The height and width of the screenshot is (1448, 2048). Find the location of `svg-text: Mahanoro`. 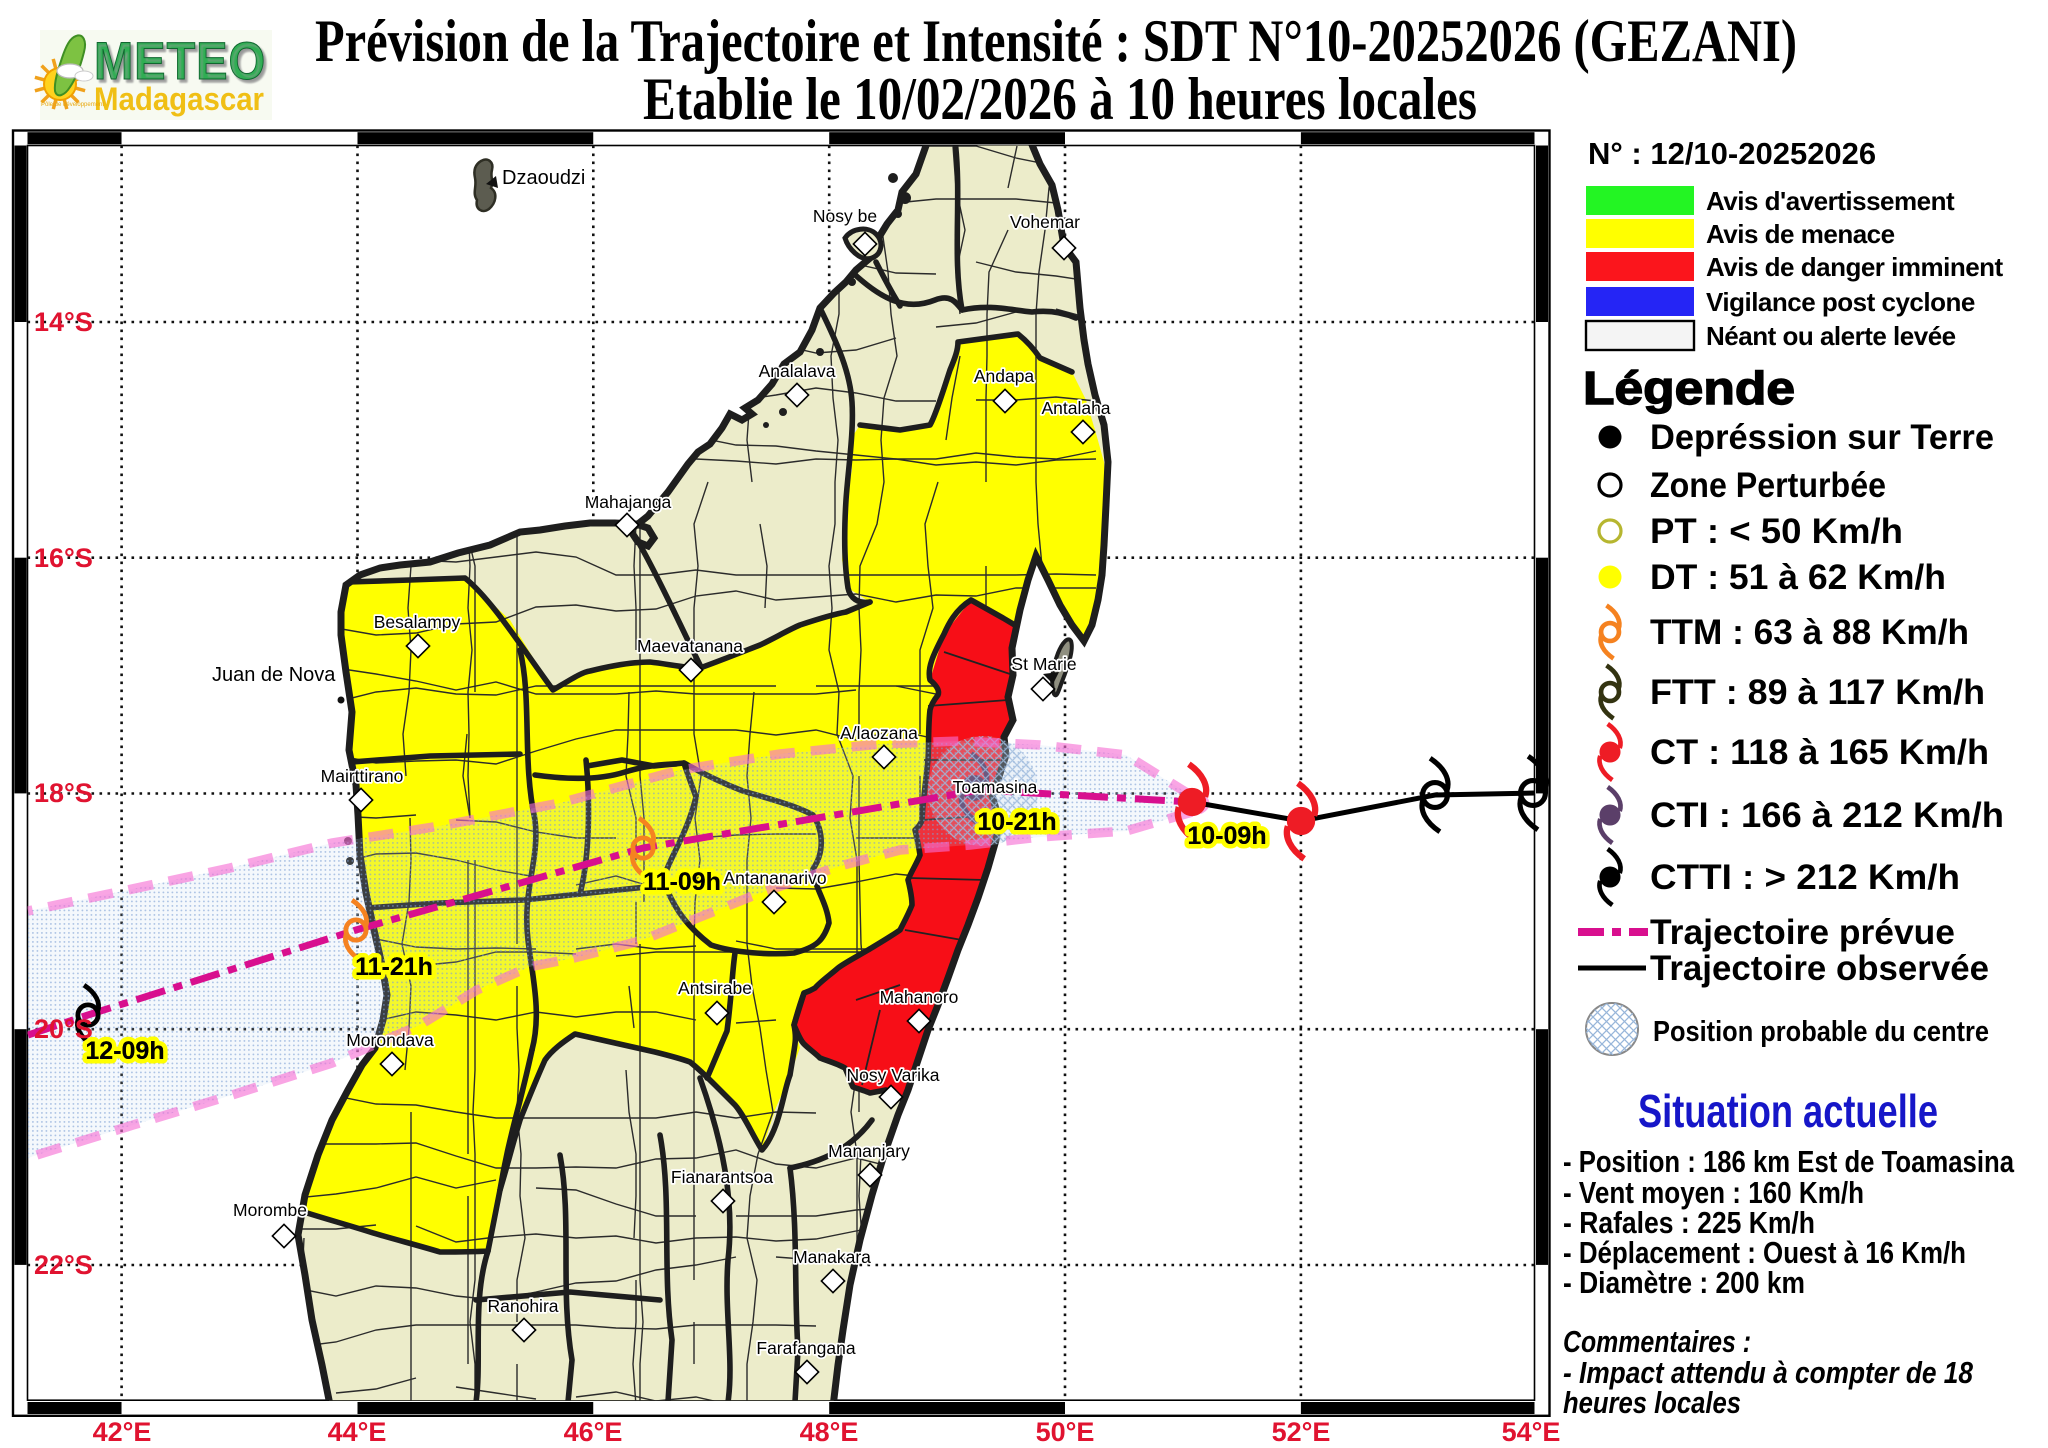

svg-text: Mahanoro is located at coordinates (919, 997).